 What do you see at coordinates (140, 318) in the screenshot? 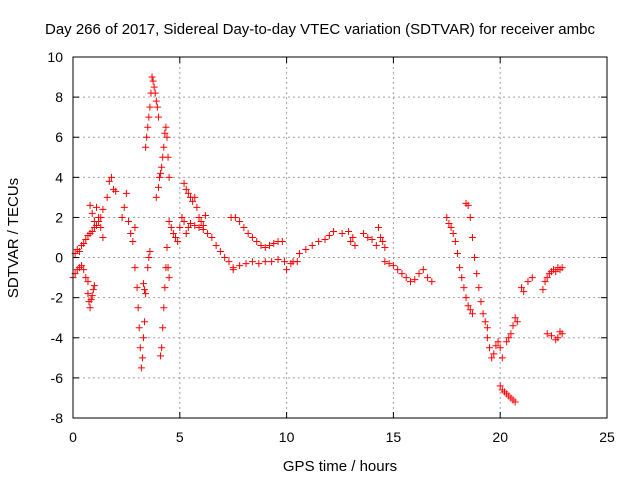
I see `series-seg7` at bounding box center [140, 318].